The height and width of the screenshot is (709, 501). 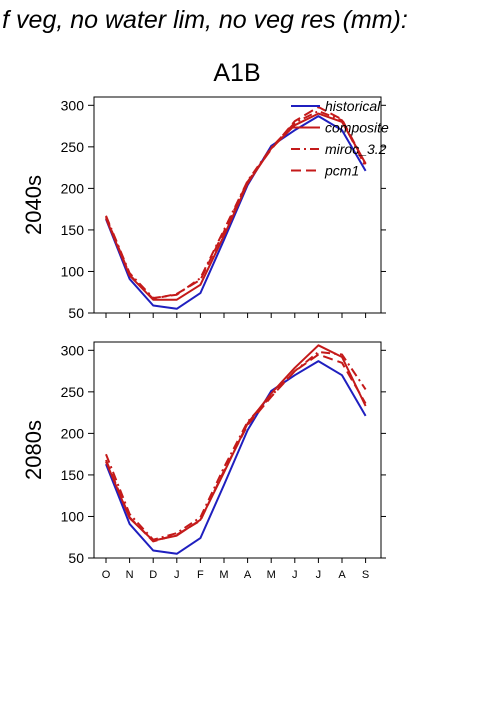 What do you see at coordinates (200, 575) in the screenshot?
I see `month-label: F` at bounding box center [200, 575].